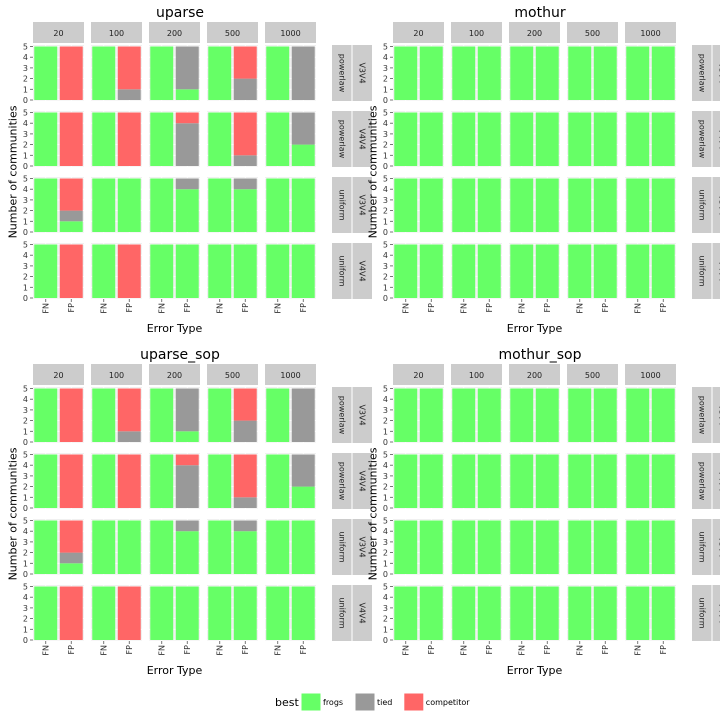  I want to click on column-strip-label: 20, so click(418, 33).